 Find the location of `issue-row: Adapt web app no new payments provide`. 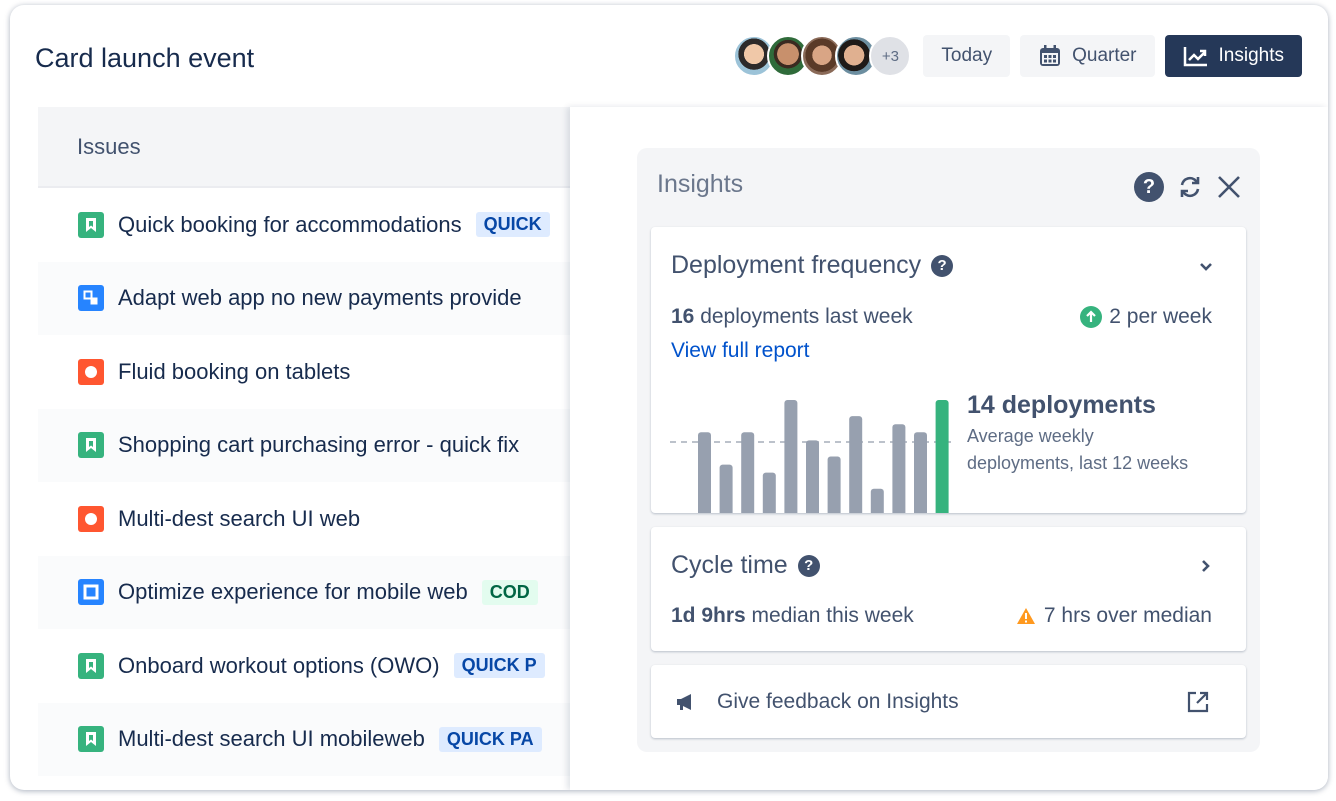

issue-row: Adapt web app no new payments provide is located at coordinates (305, 298).